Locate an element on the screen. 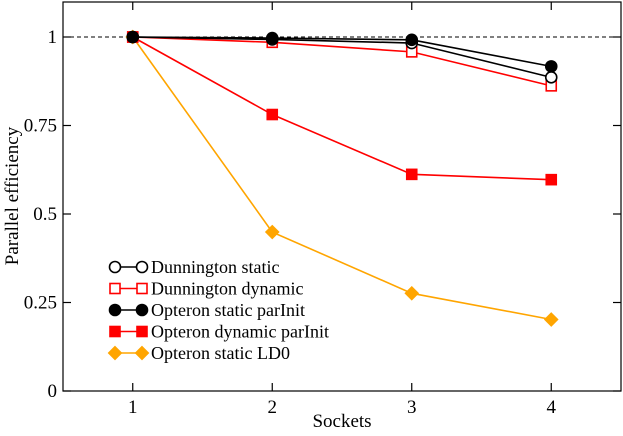 The image size is (623, 436). x-tick-label: 4 is located at coordinates (552, 407).